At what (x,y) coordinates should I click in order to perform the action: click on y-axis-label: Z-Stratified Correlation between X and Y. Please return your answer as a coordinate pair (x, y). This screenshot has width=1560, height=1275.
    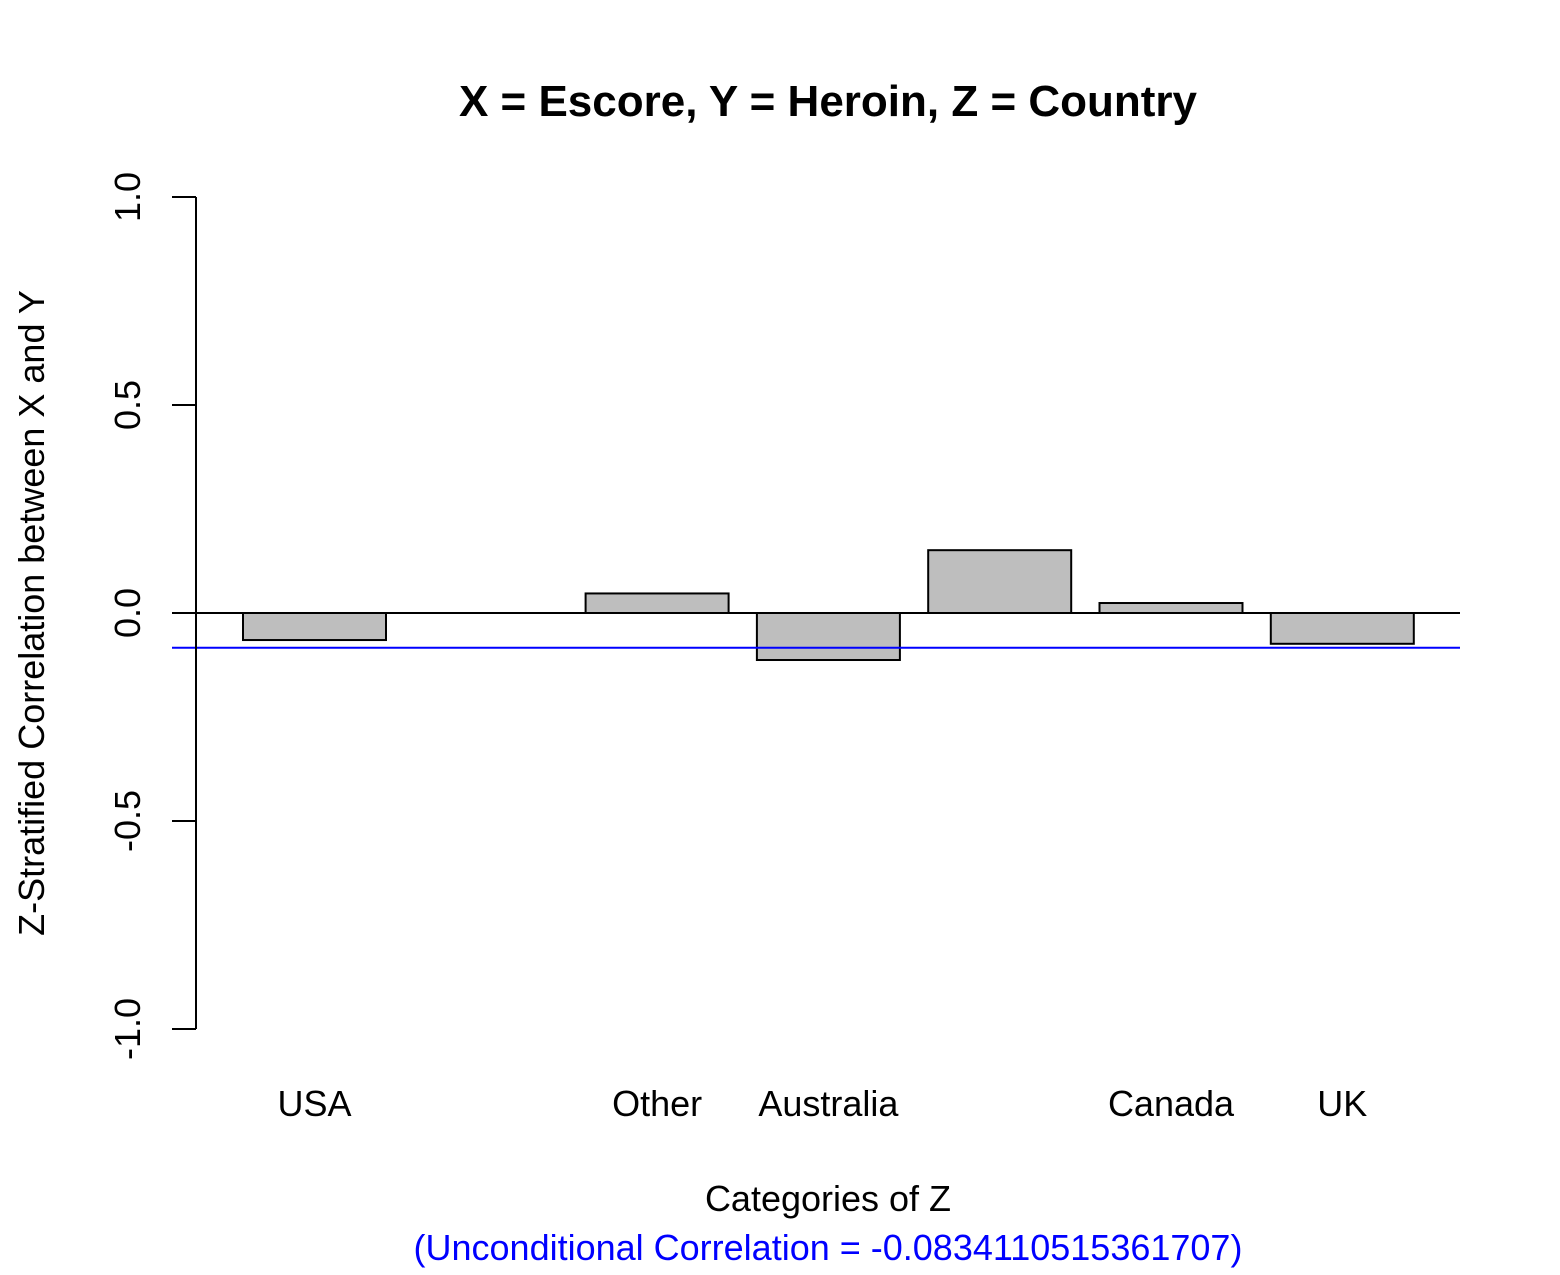
    Looking at the image, I should click on (31, 613).